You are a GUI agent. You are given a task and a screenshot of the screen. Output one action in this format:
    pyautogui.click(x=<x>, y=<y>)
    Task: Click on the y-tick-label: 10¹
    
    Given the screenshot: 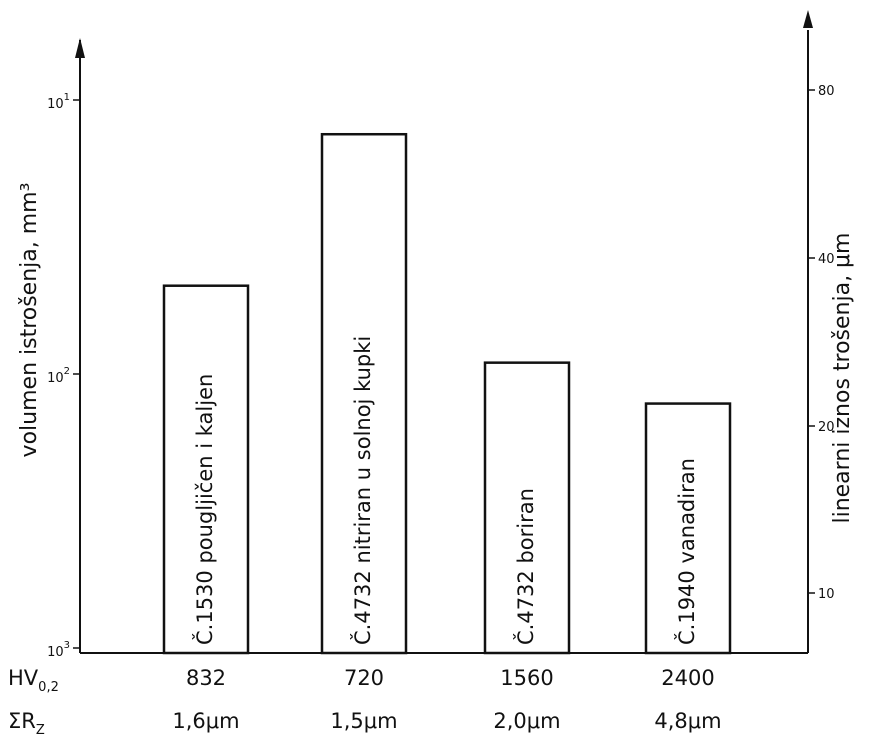 What is the action you would take?
    pyautogui.click(x=58, y=102)
    